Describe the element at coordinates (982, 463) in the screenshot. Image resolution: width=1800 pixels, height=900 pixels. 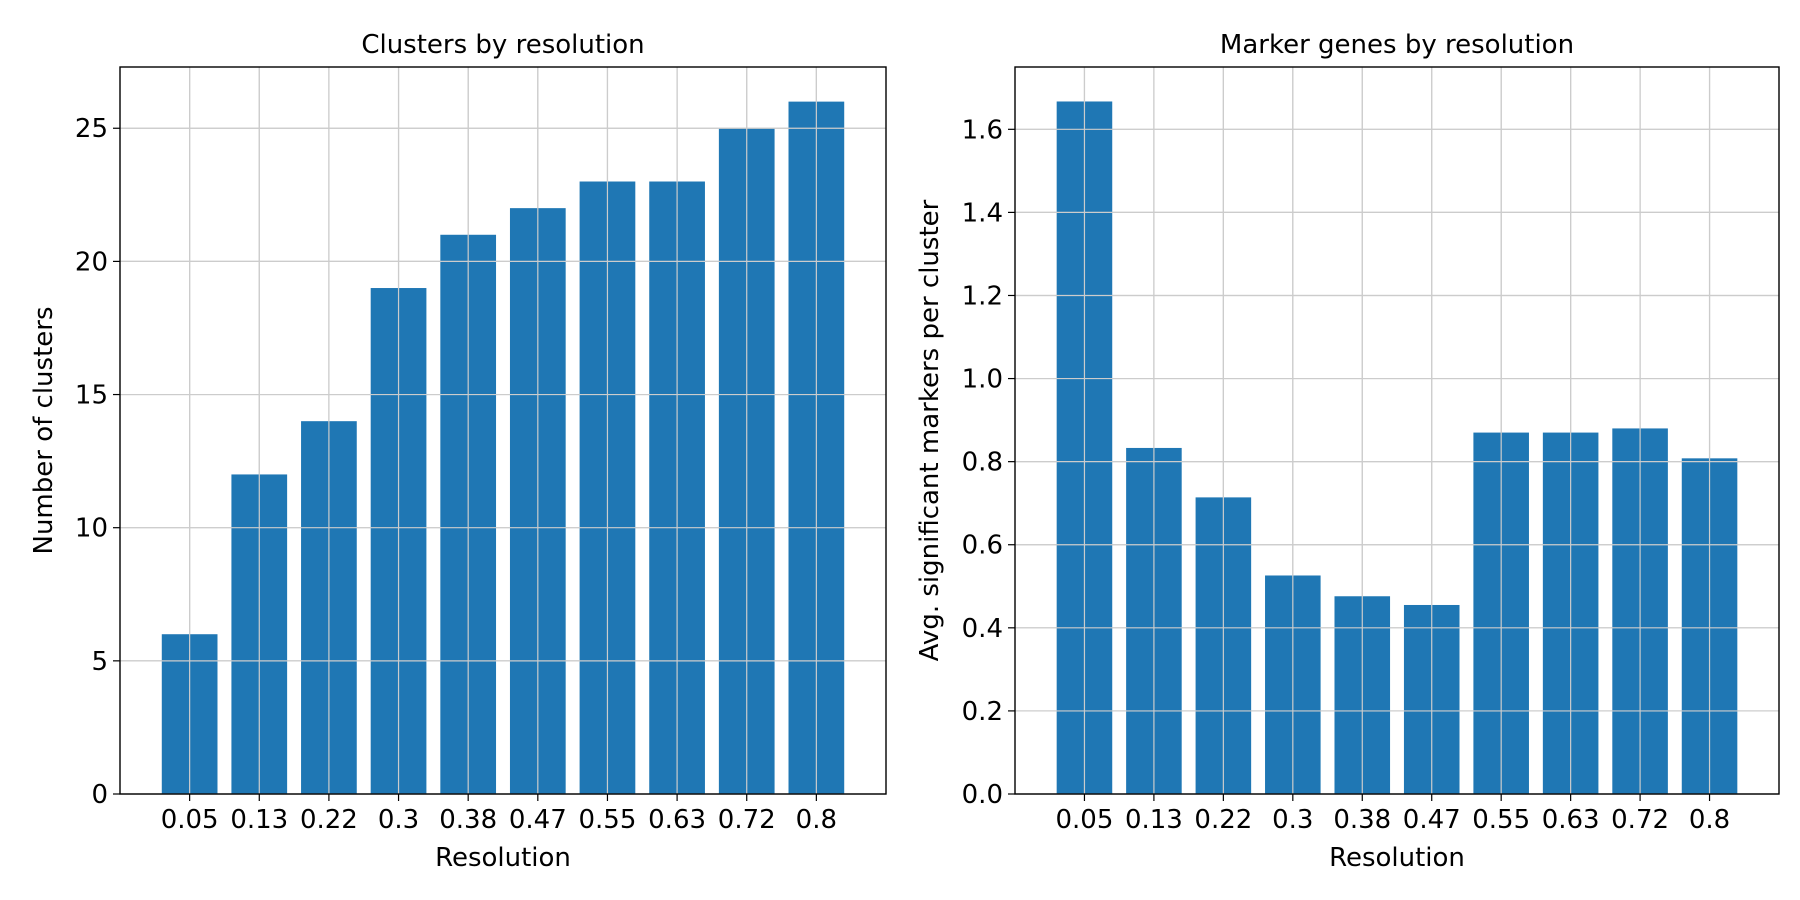
I see `y-tick-label: 0.8` at that location.